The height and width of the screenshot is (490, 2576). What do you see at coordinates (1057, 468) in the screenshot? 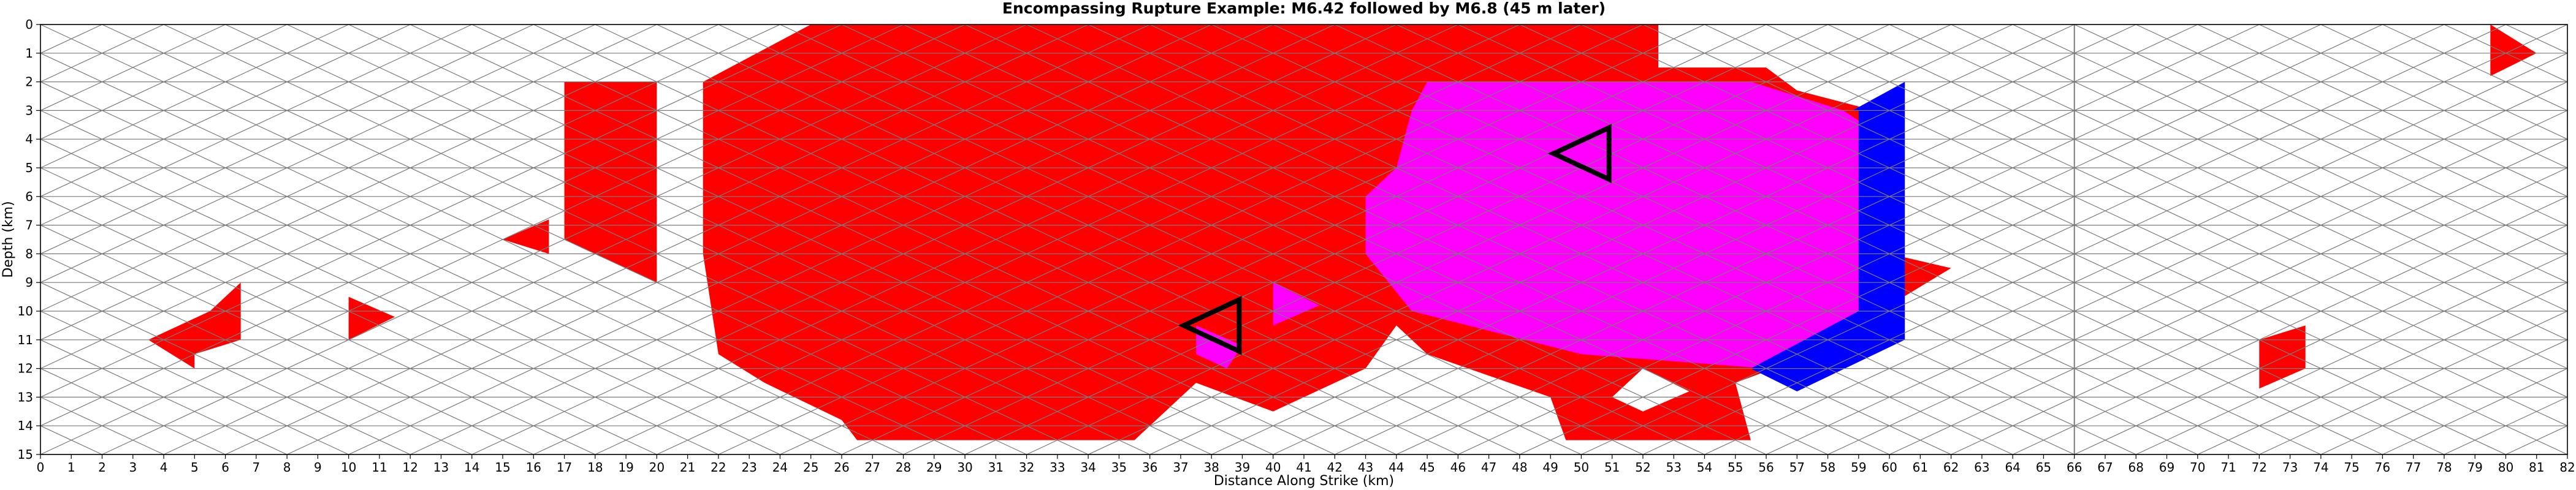
I see `x-tick-label: 33` at bounding box center [1057, 468].